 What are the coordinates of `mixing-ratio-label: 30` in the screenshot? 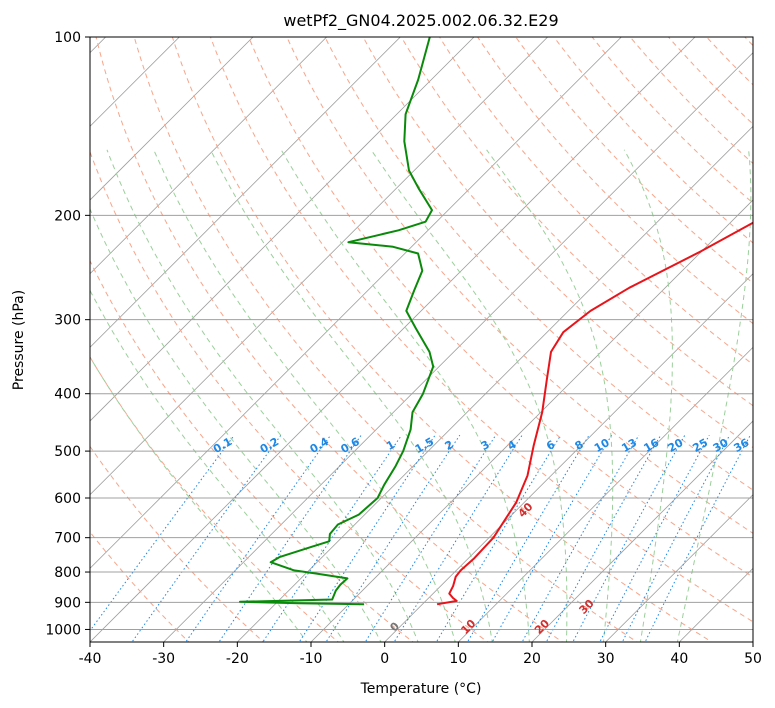 It's located at (721, 445).